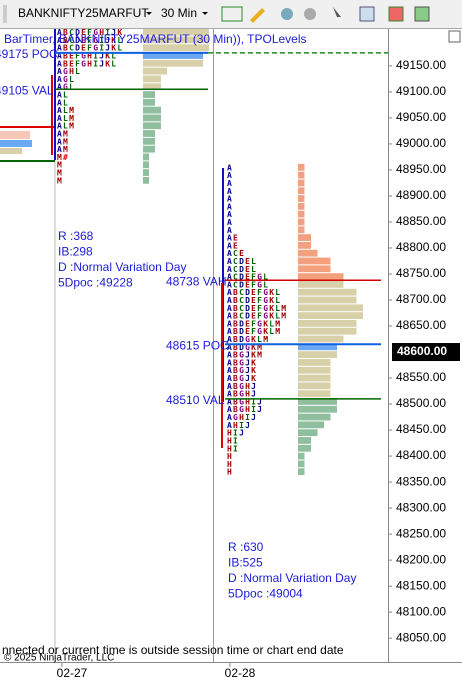  Describe the element at coordinates (421, 299) in the screenshot. I see `y-tick-label: 48700.00` at that location.